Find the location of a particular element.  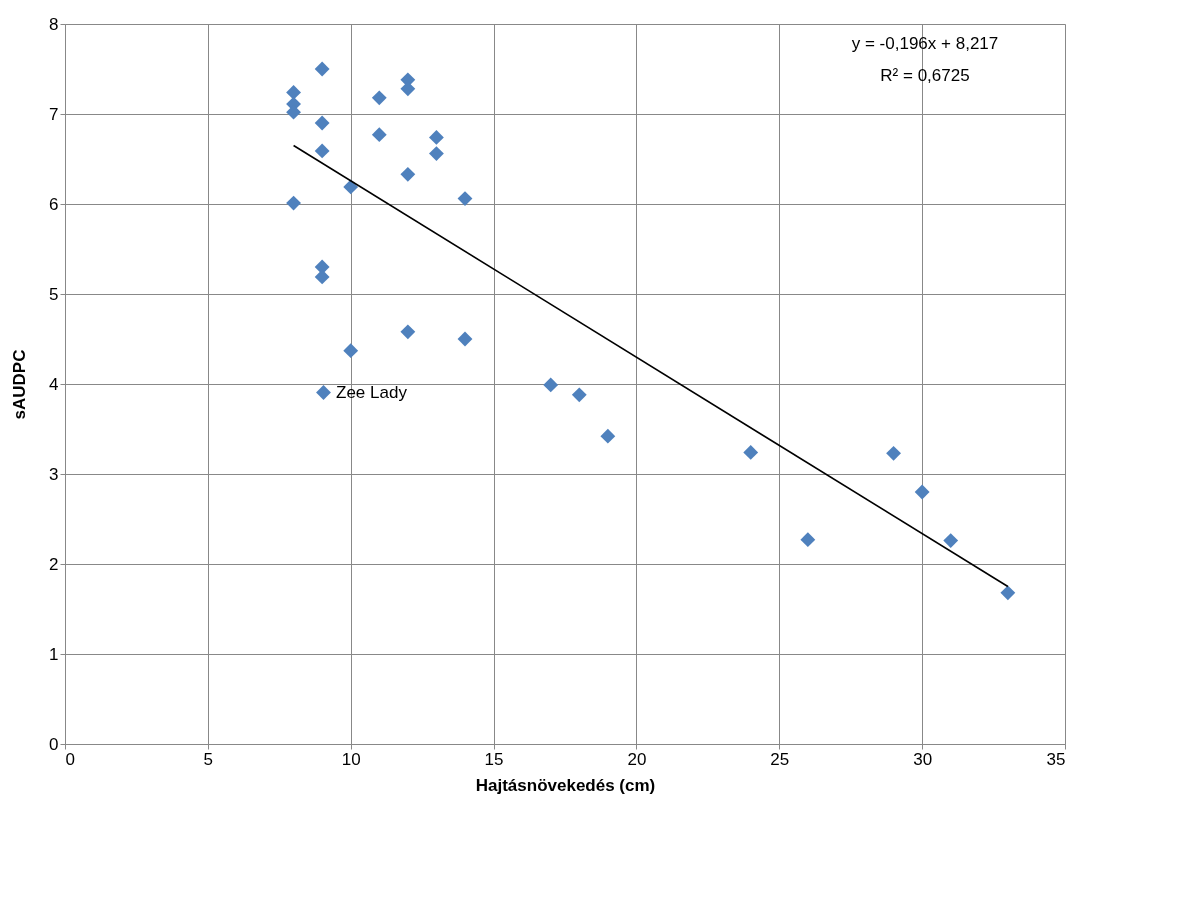

y-tick-label: 7 is located at coordinates (54, 114).